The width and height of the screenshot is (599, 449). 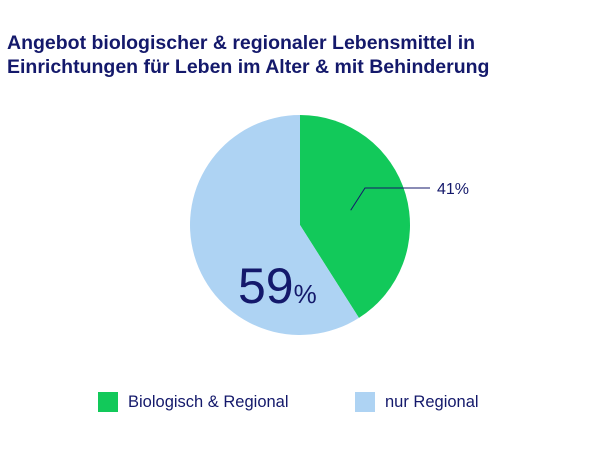 What do you see at coordinates (390, 199) in the screenshot?
I see `leader-line-biologisch-regional` at bounding box center [390, 199].